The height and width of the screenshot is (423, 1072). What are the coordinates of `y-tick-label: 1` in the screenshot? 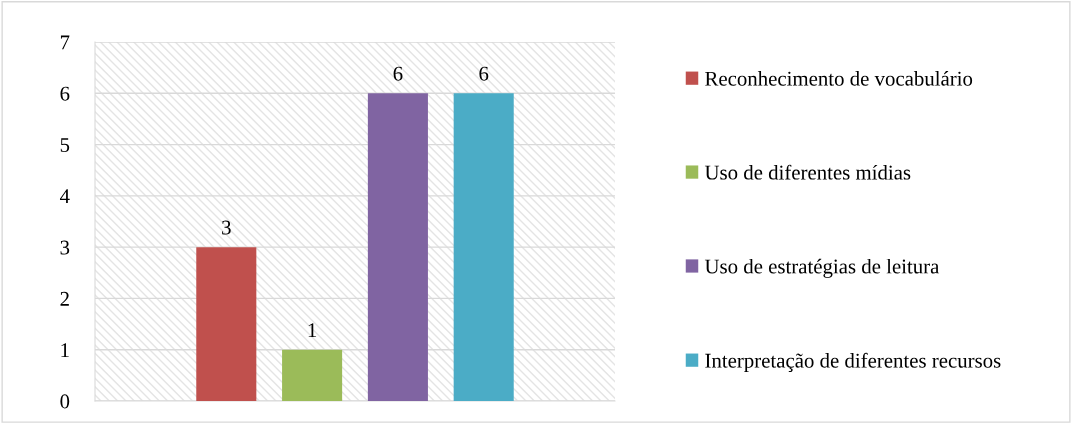 It's located at (65, 350).